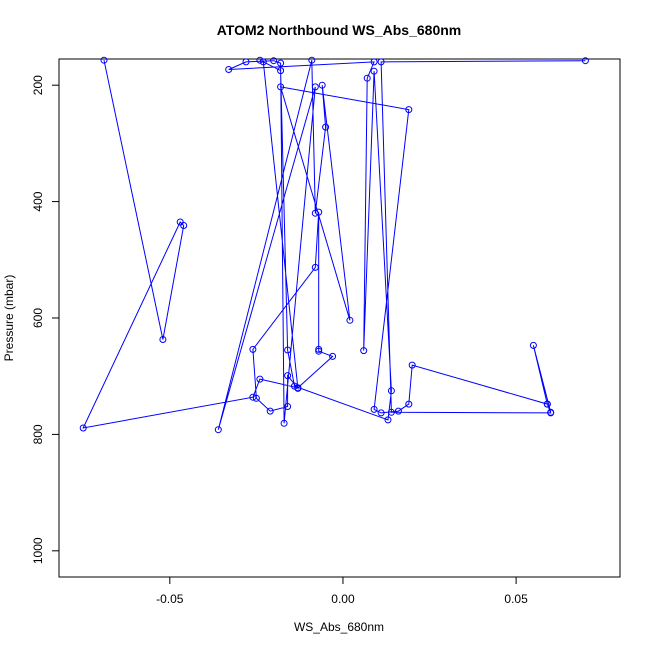 This screenshot has width=650, height=650. I want to click on x-axis: -0.05 0.00 0.05, so click(342, 591).